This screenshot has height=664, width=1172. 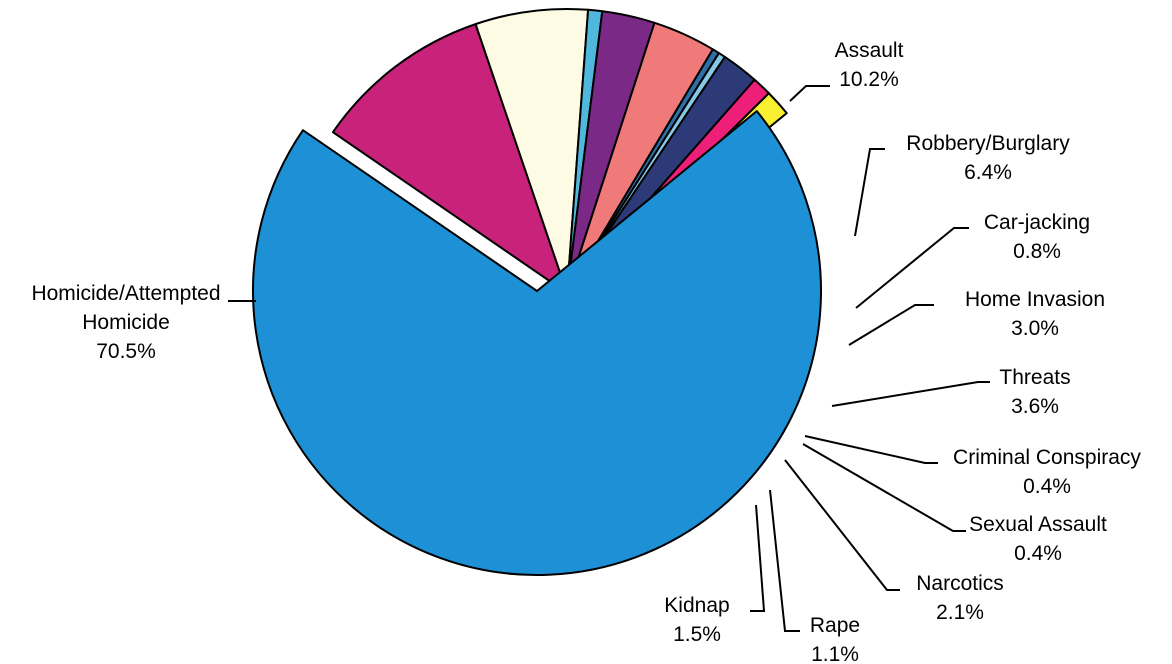 I want to click on category-label-homicide-attempted-homicide-1: Homicide/Attempted, so click(x=125, y=293).